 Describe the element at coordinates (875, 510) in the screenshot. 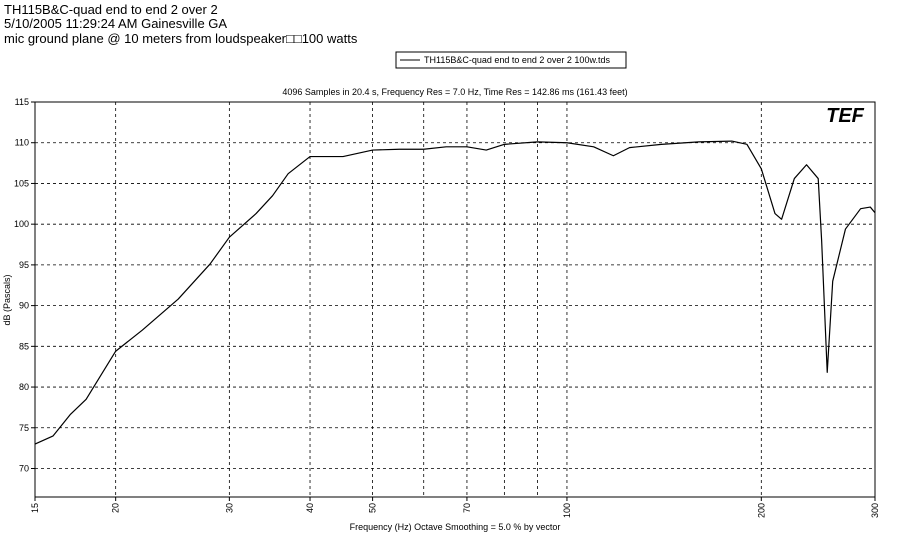

I see `x-tick-label: 300` at that location.